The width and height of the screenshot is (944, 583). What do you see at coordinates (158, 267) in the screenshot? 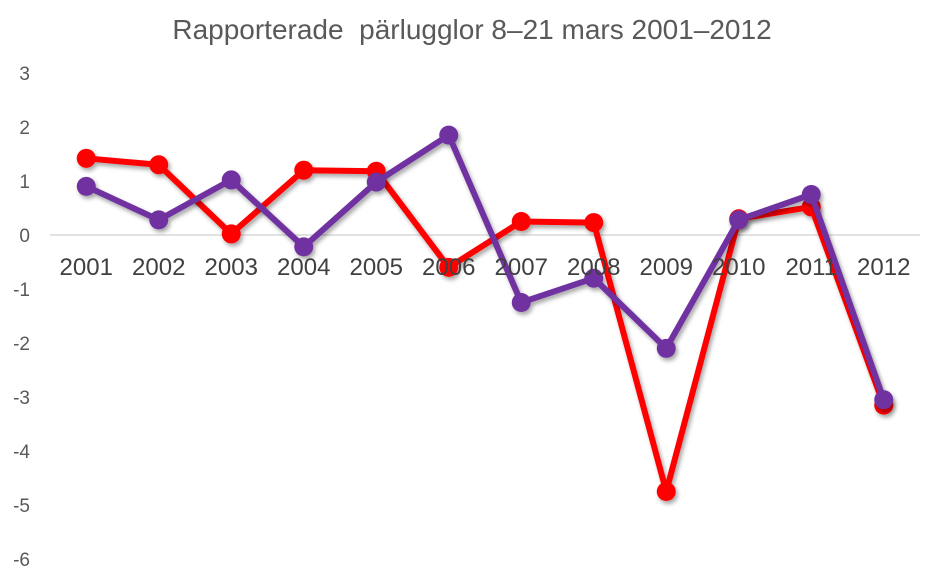
I see `x-tick-label: 2002` at bounding box center [158, 267].